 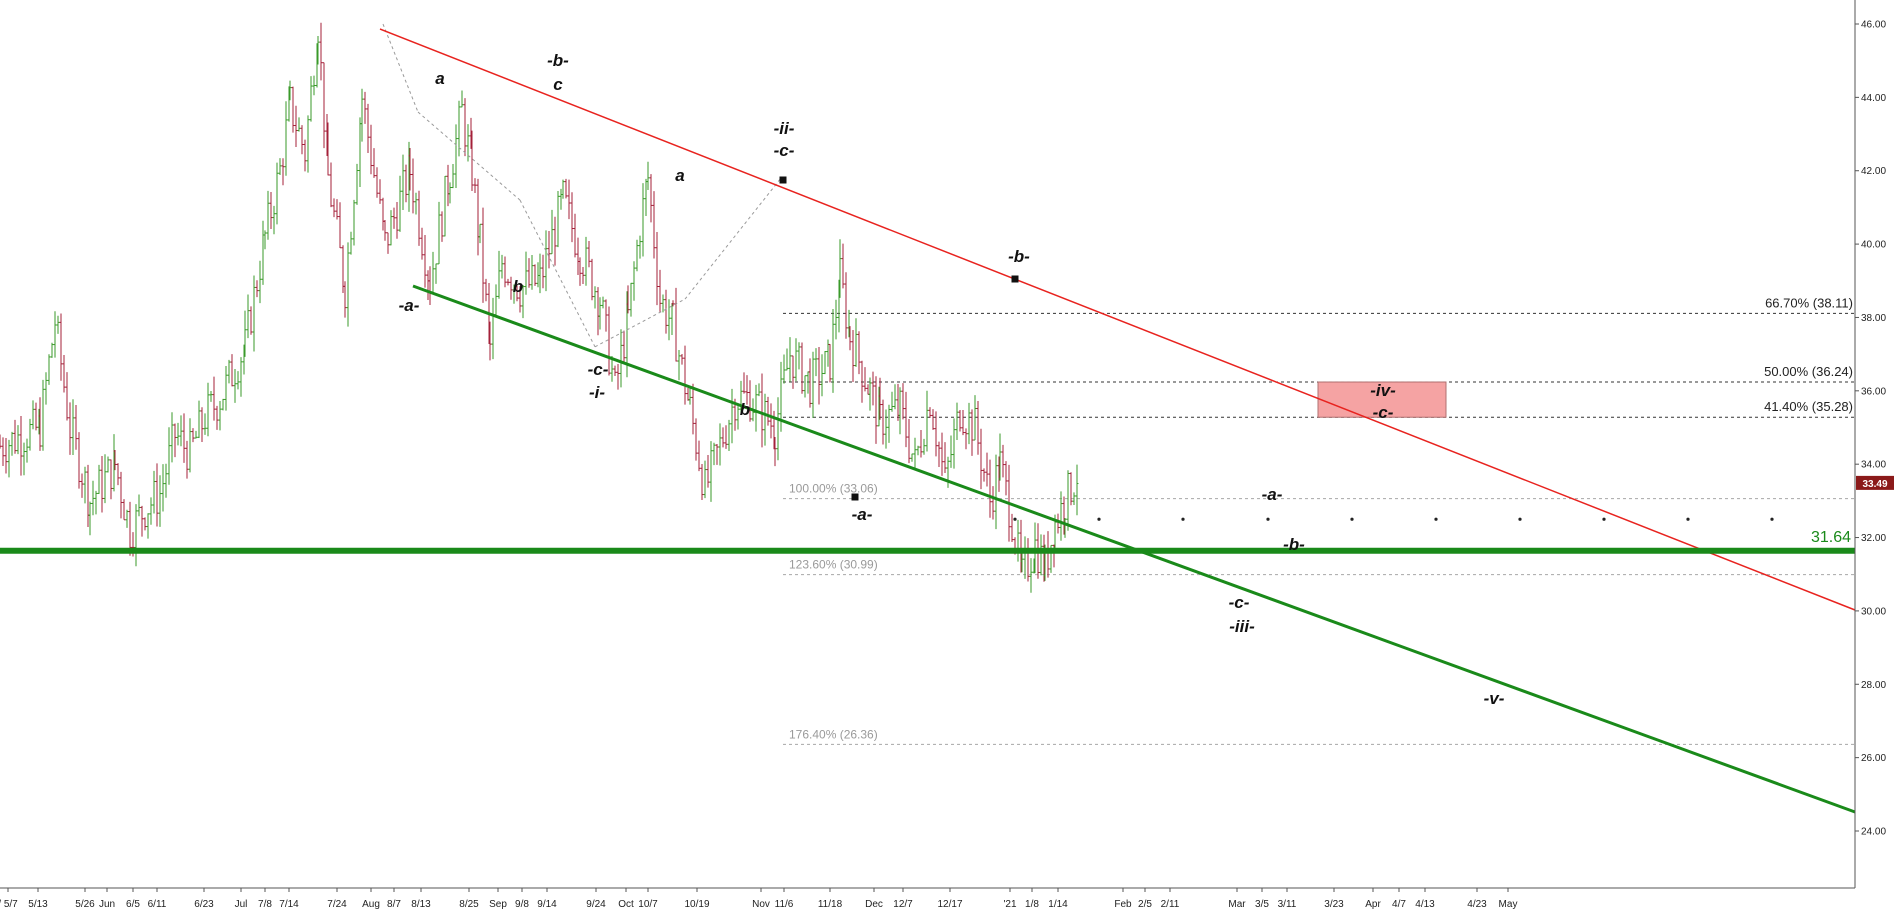 I want to click on y-tick-label: 24.00, so click(x=1873, y=832).